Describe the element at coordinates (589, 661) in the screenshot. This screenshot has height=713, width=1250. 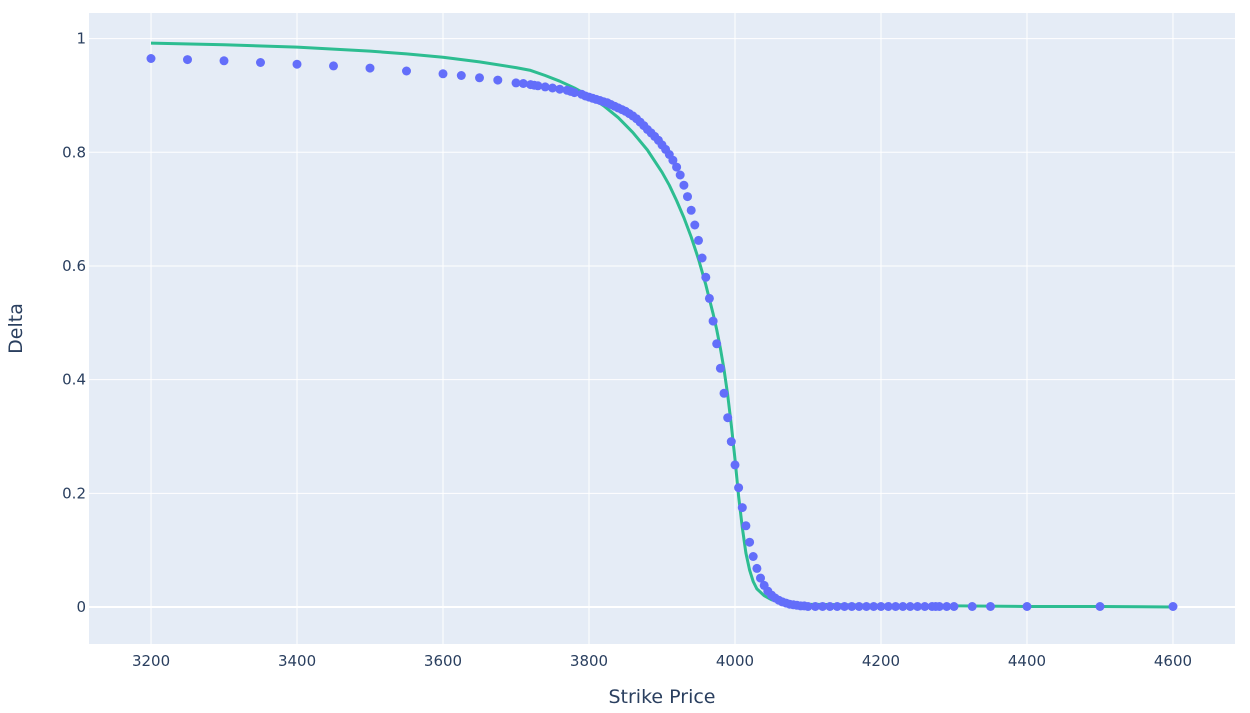
I see `x-tick-label: 3800` at that location.